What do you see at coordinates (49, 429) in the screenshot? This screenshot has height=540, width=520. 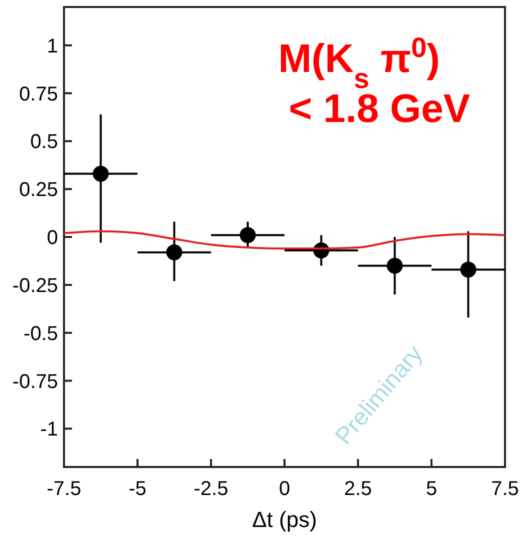 I see `y-tick-label: -1` at bounding box center [49, 429].